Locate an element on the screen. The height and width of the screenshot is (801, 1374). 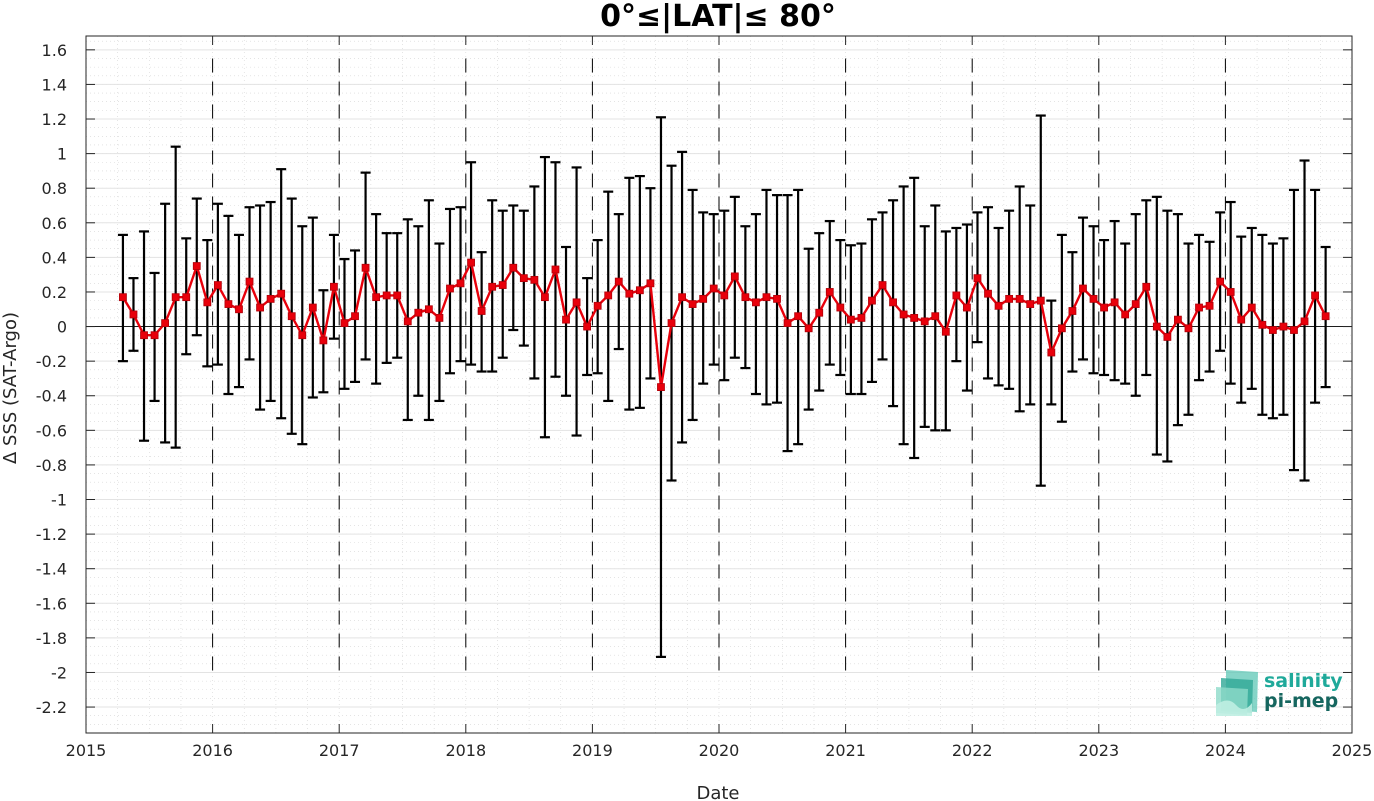
x-tick-label: 2018 is located at coordinates (465, 750).